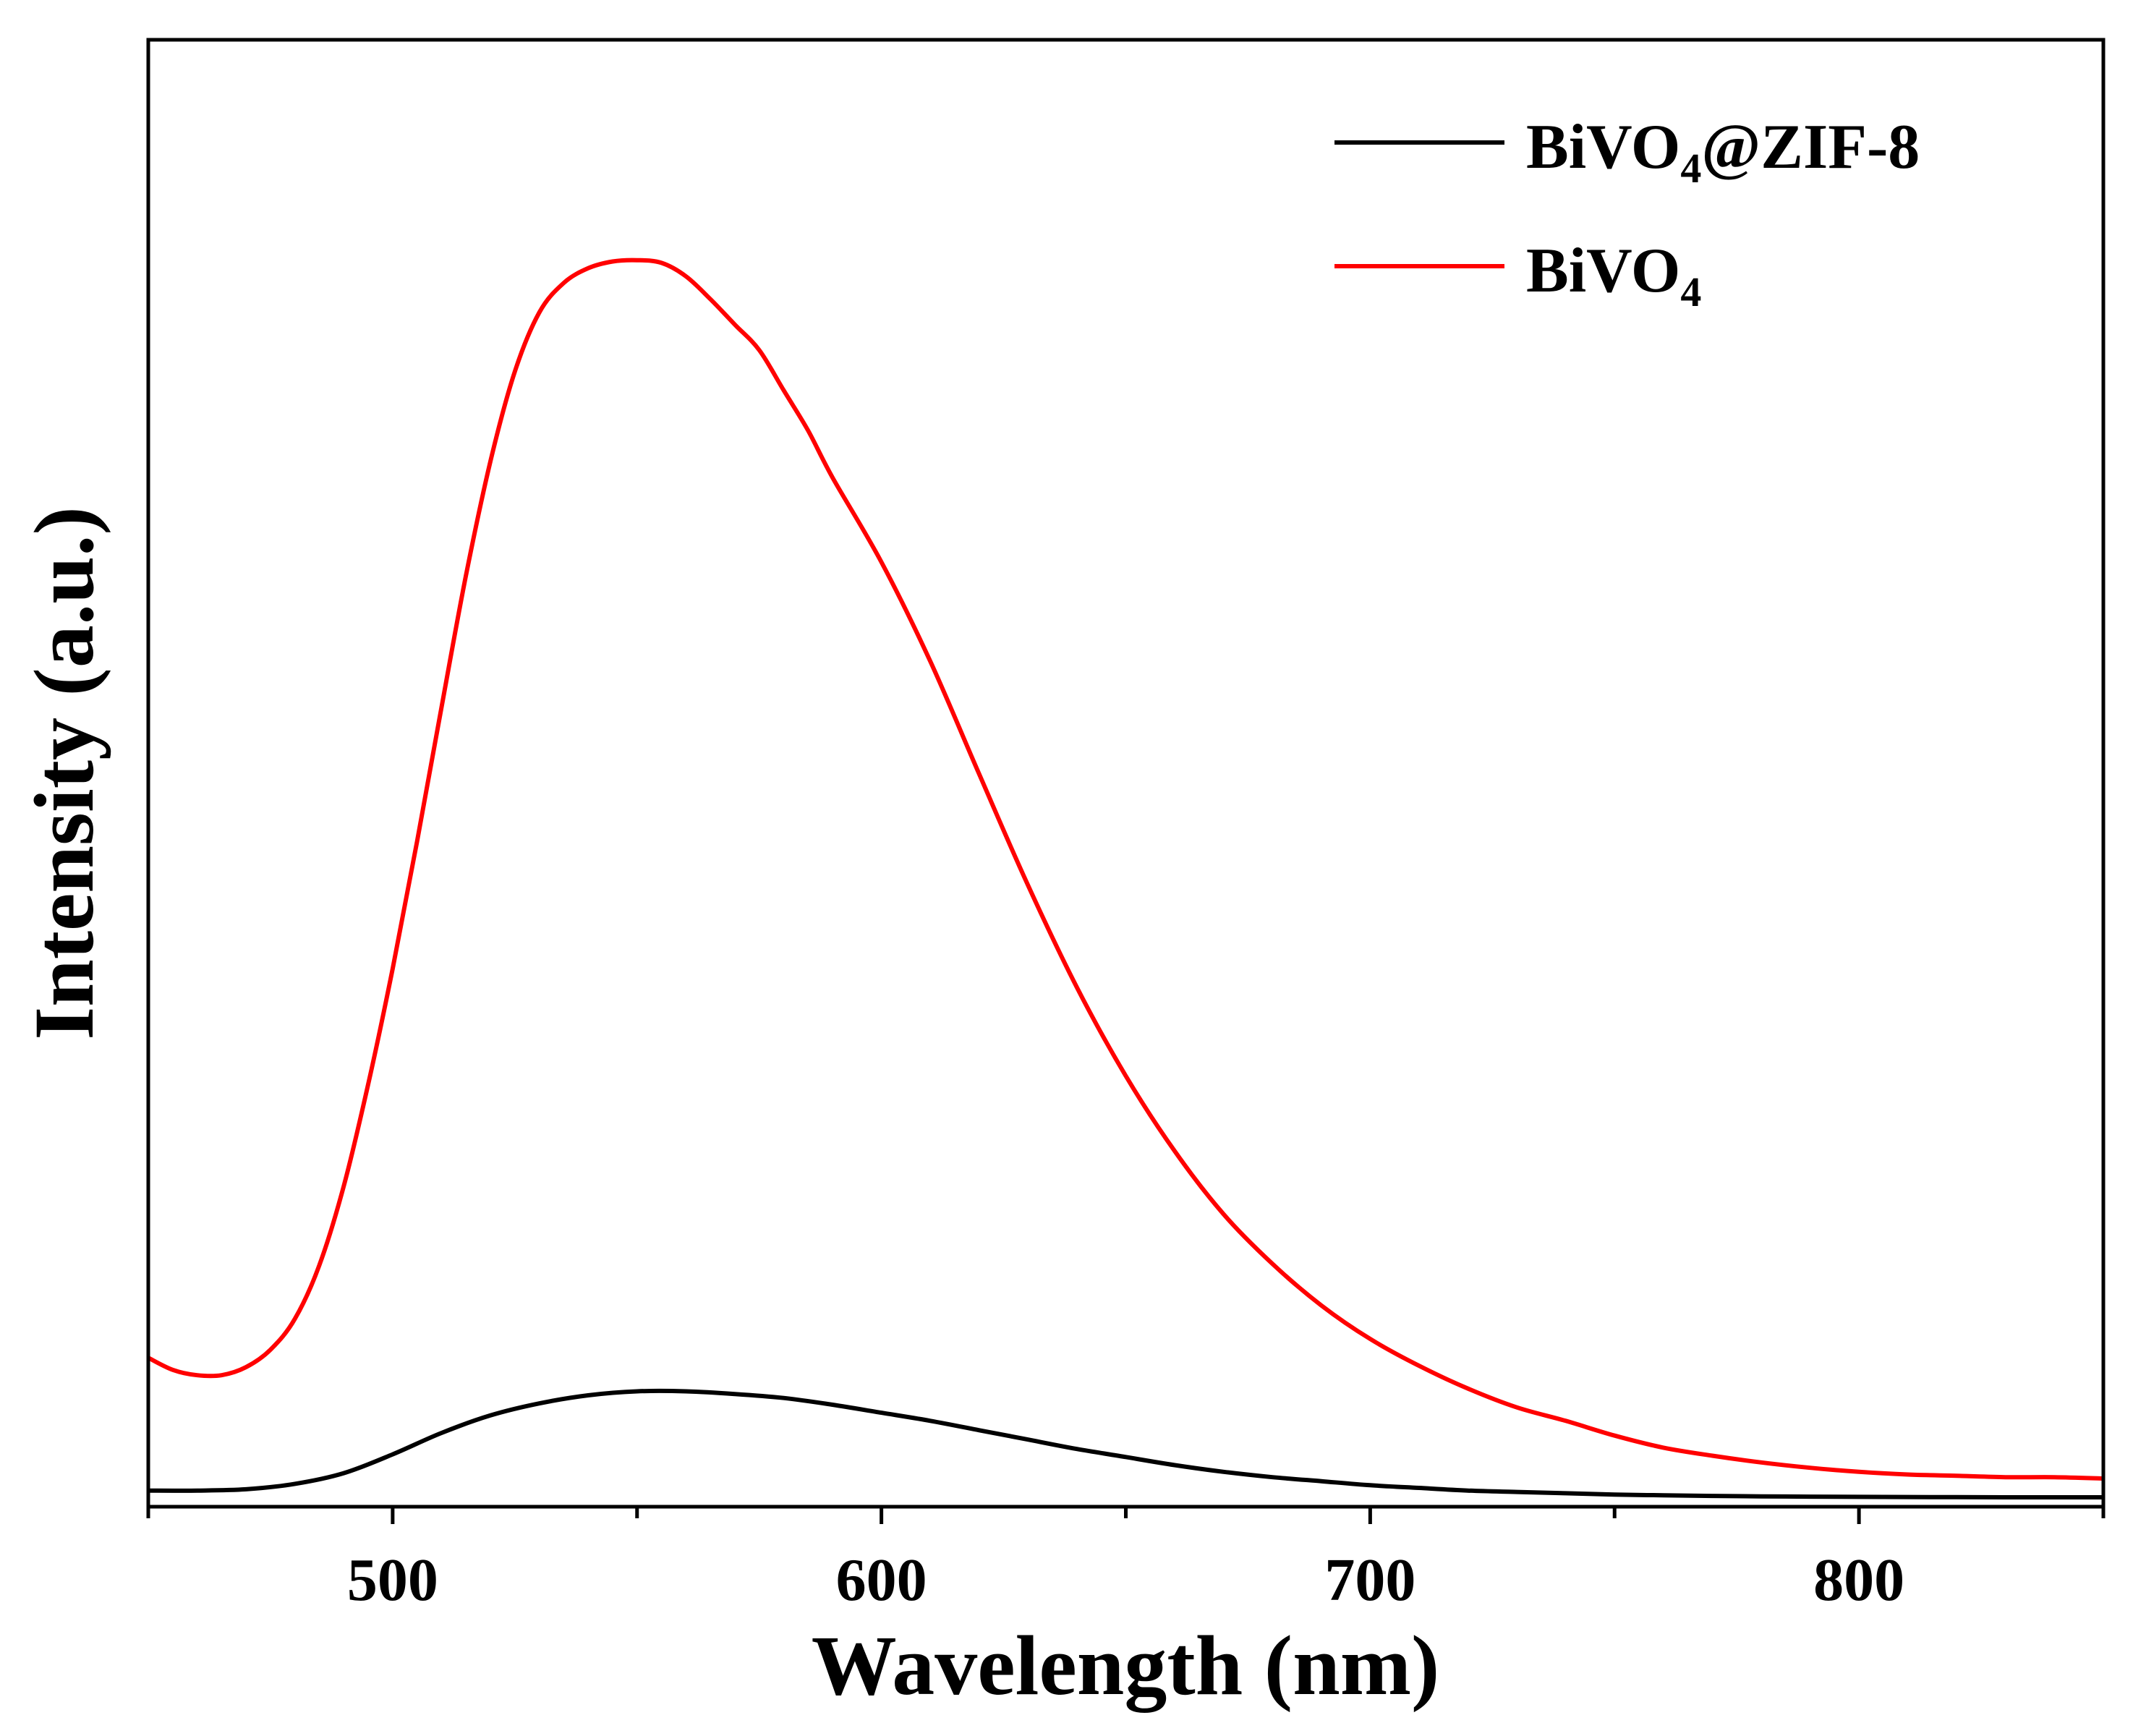 This screenshot has height=1736, width=2133. I want to click on series-line-bivo4-zif8, so click(1125, 1443).